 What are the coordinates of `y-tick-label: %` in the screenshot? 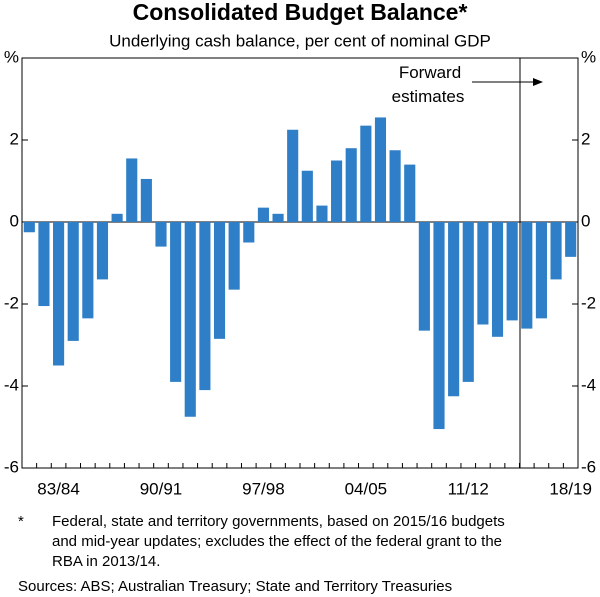 It's located at (11, 56).